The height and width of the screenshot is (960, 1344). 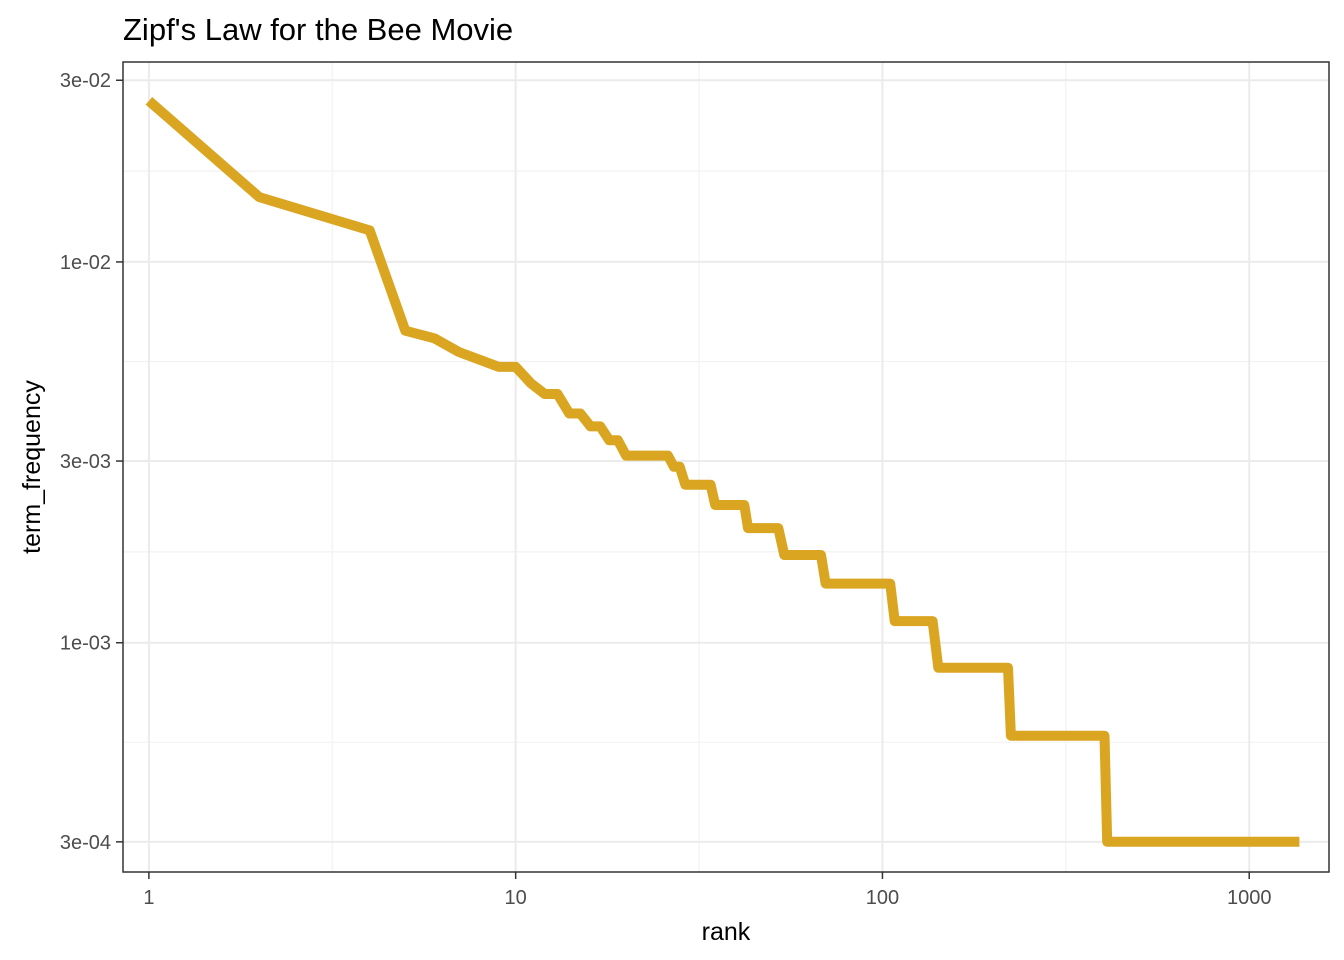 What do you see at coordinates (1249, 898) in the screenshot?
I see `x-tick-label: 1000` at bounding box center [1249, 898].